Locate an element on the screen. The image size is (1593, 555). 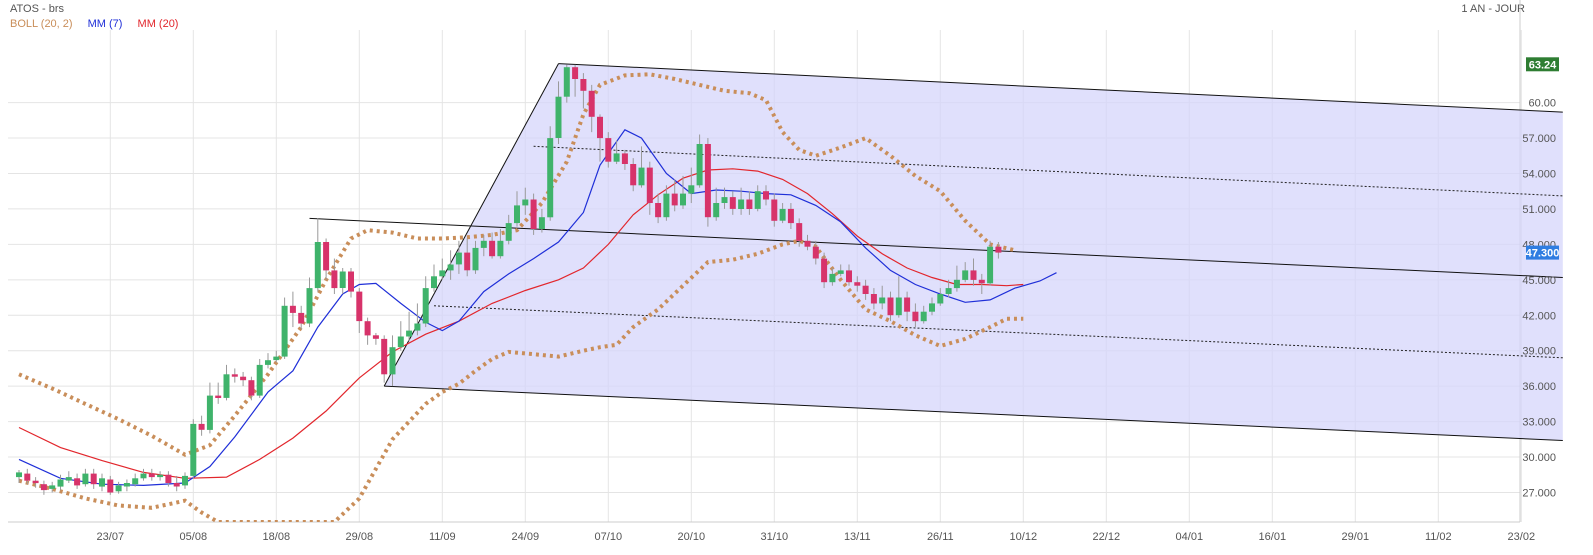
y-tick-label: 57.000 is located at coordinates (1539, 139).